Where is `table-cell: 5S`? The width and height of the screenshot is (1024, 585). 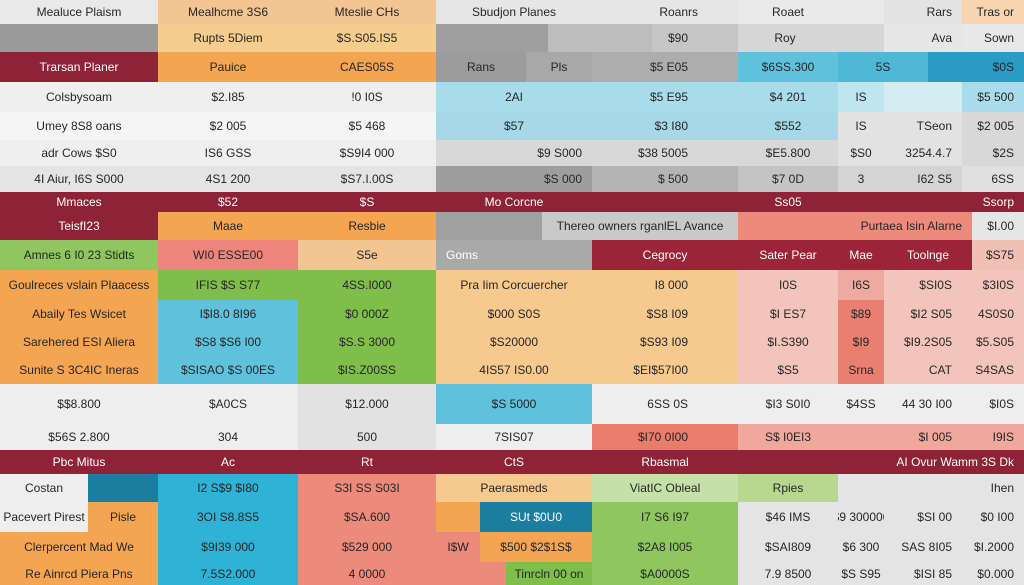 table-cell: 5S is located at coordinates (883, 67).